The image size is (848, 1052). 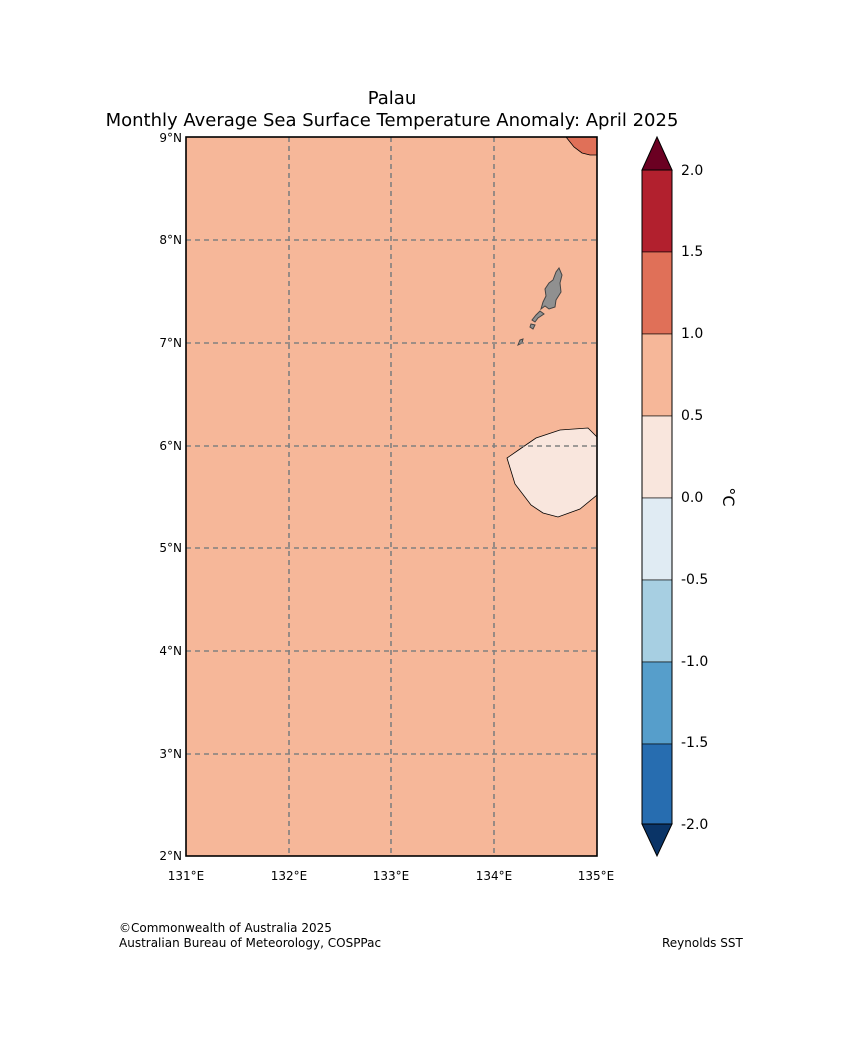 What do you see at coordinates (170, 856) in the screenshot?
I see `lat-label-2n: 2°N` at bounding box center [170, 856].